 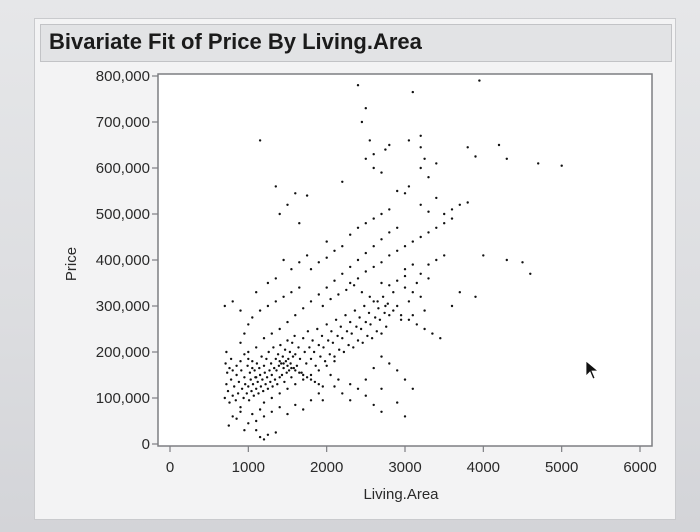 What do you see at coordinates (123, 168) in the screenshot?
I see `y-tick-label: 600,000` at bounding box center [123, 168].